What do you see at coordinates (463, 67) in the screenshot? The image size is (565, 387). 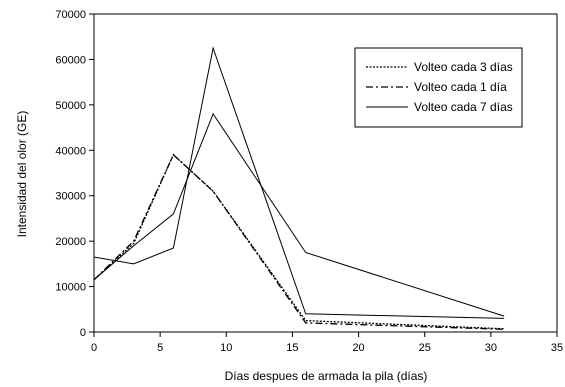 I see `legend-label: Volteo cada 3 días` at bounding box center [463, 67].